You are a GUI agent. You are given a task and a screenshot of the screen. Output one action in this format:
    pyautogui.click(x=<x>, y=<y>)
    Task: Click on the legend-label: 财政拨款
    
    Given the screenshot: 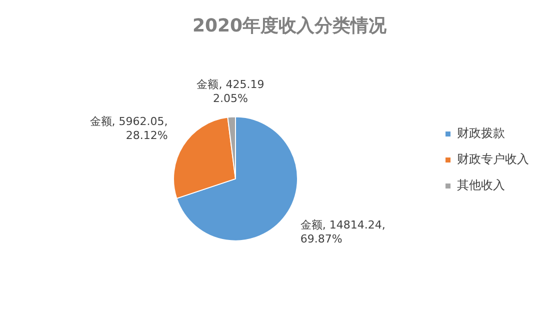 What is the action you would take?
    pyautogui.click(x=481, y=133)
    